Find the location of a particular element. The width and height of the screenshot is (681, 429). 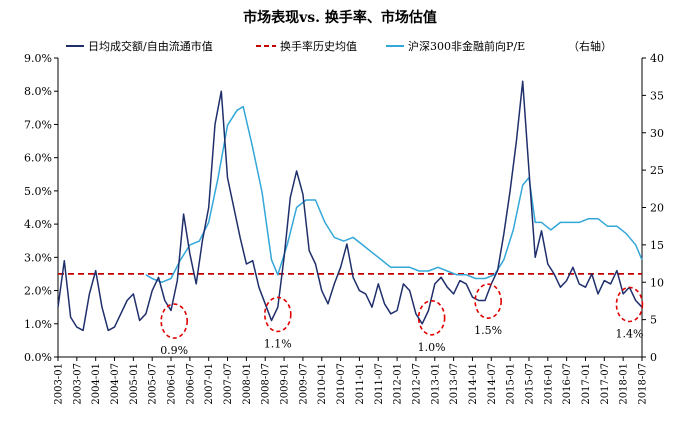

y-left-tick-label: 2.0% is located at coordinates (38, 291).